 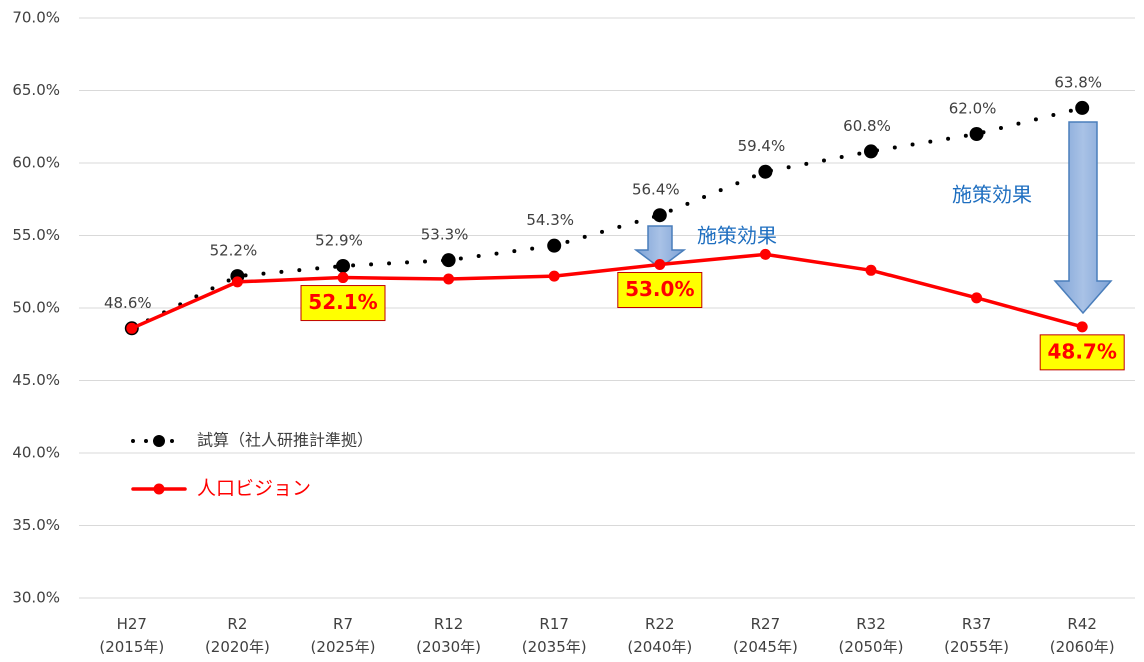 What do you see at coordinates (973, 109) in the screenshot?
I see `data-label: 62.0%` at bounding box center [973, 109].